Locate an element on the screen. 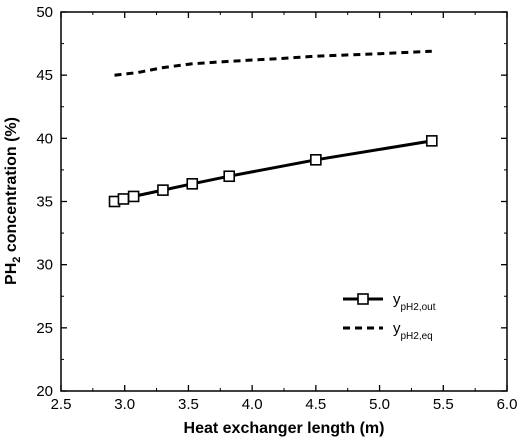 The width and height of the screenshot is (520, 443). x-tick-label: 5.0 is located at coordinates (379, 404).